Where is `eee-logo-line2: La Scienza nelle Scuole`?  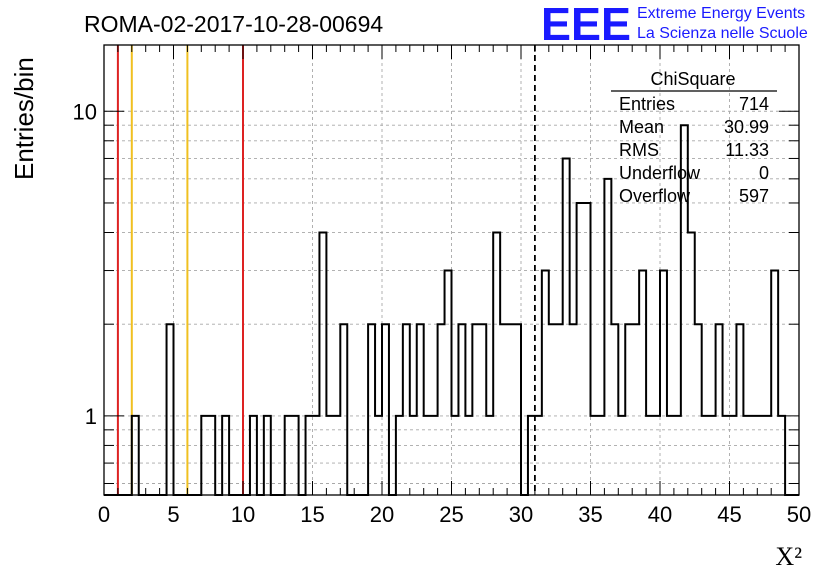 eee-logo-line2: La Scienza nelle Scuole is located at coordinates (722, 33).